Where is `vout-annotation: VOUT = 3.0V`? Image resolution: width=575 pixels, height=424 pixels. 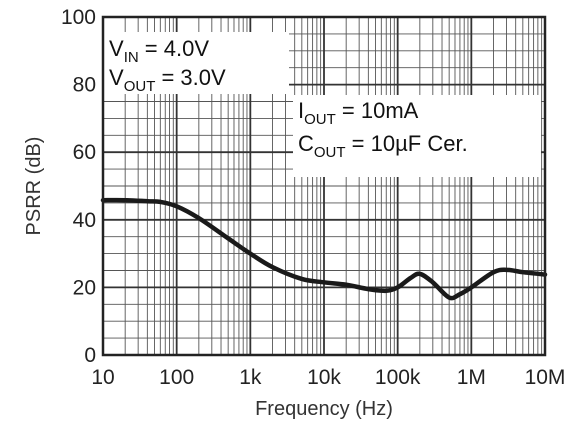
vout-annotation: VOUT = 3.0V is located at coordinates (167, 80).